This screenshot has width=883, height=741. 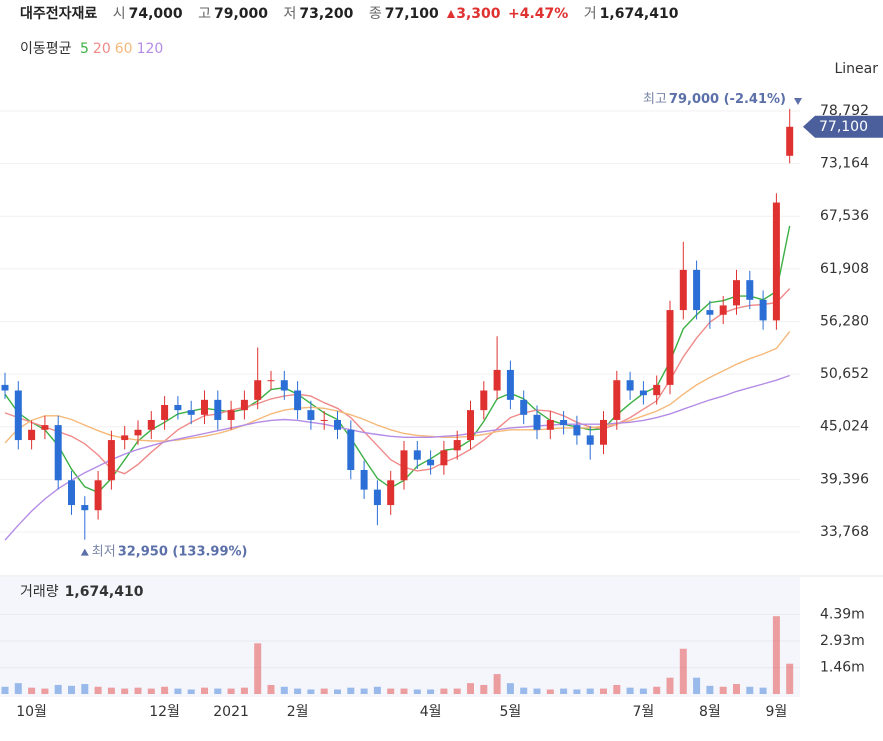 What do you see at coordinates (183, 551) in the screenshot?
I see `low-note-text: 32,950 (133.99%)` at bounding box center [183, 551].